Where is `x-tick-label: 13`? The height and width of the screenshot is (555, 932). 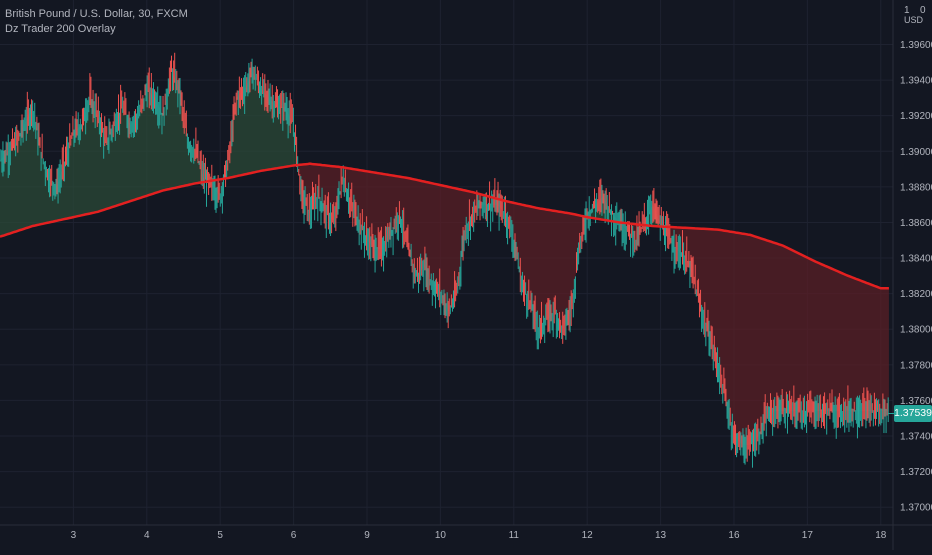 x-tick-label: 13 is located at coordinates (661, 535).